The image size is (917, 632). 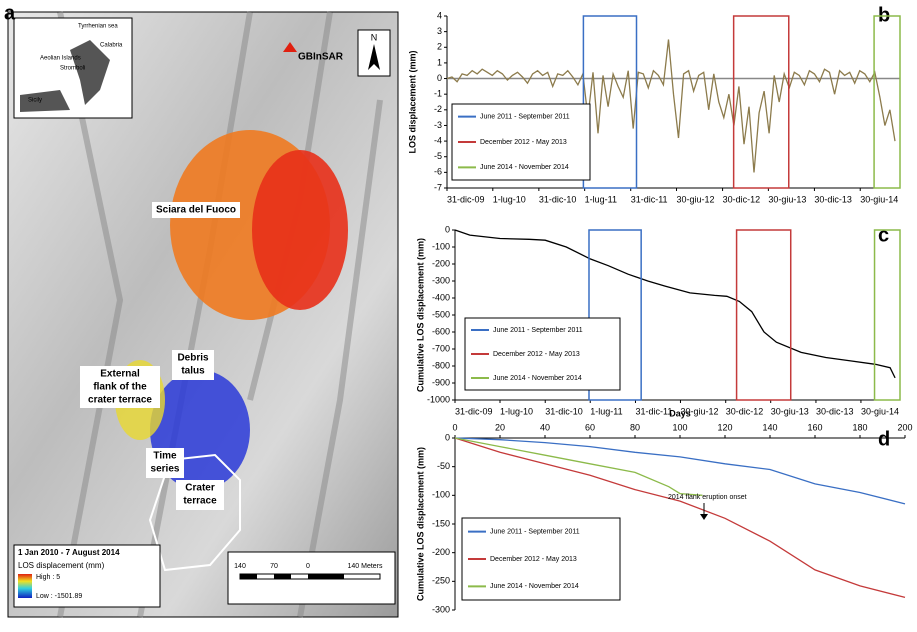 I want to click on crater-outline, so click(x=194, y=512).